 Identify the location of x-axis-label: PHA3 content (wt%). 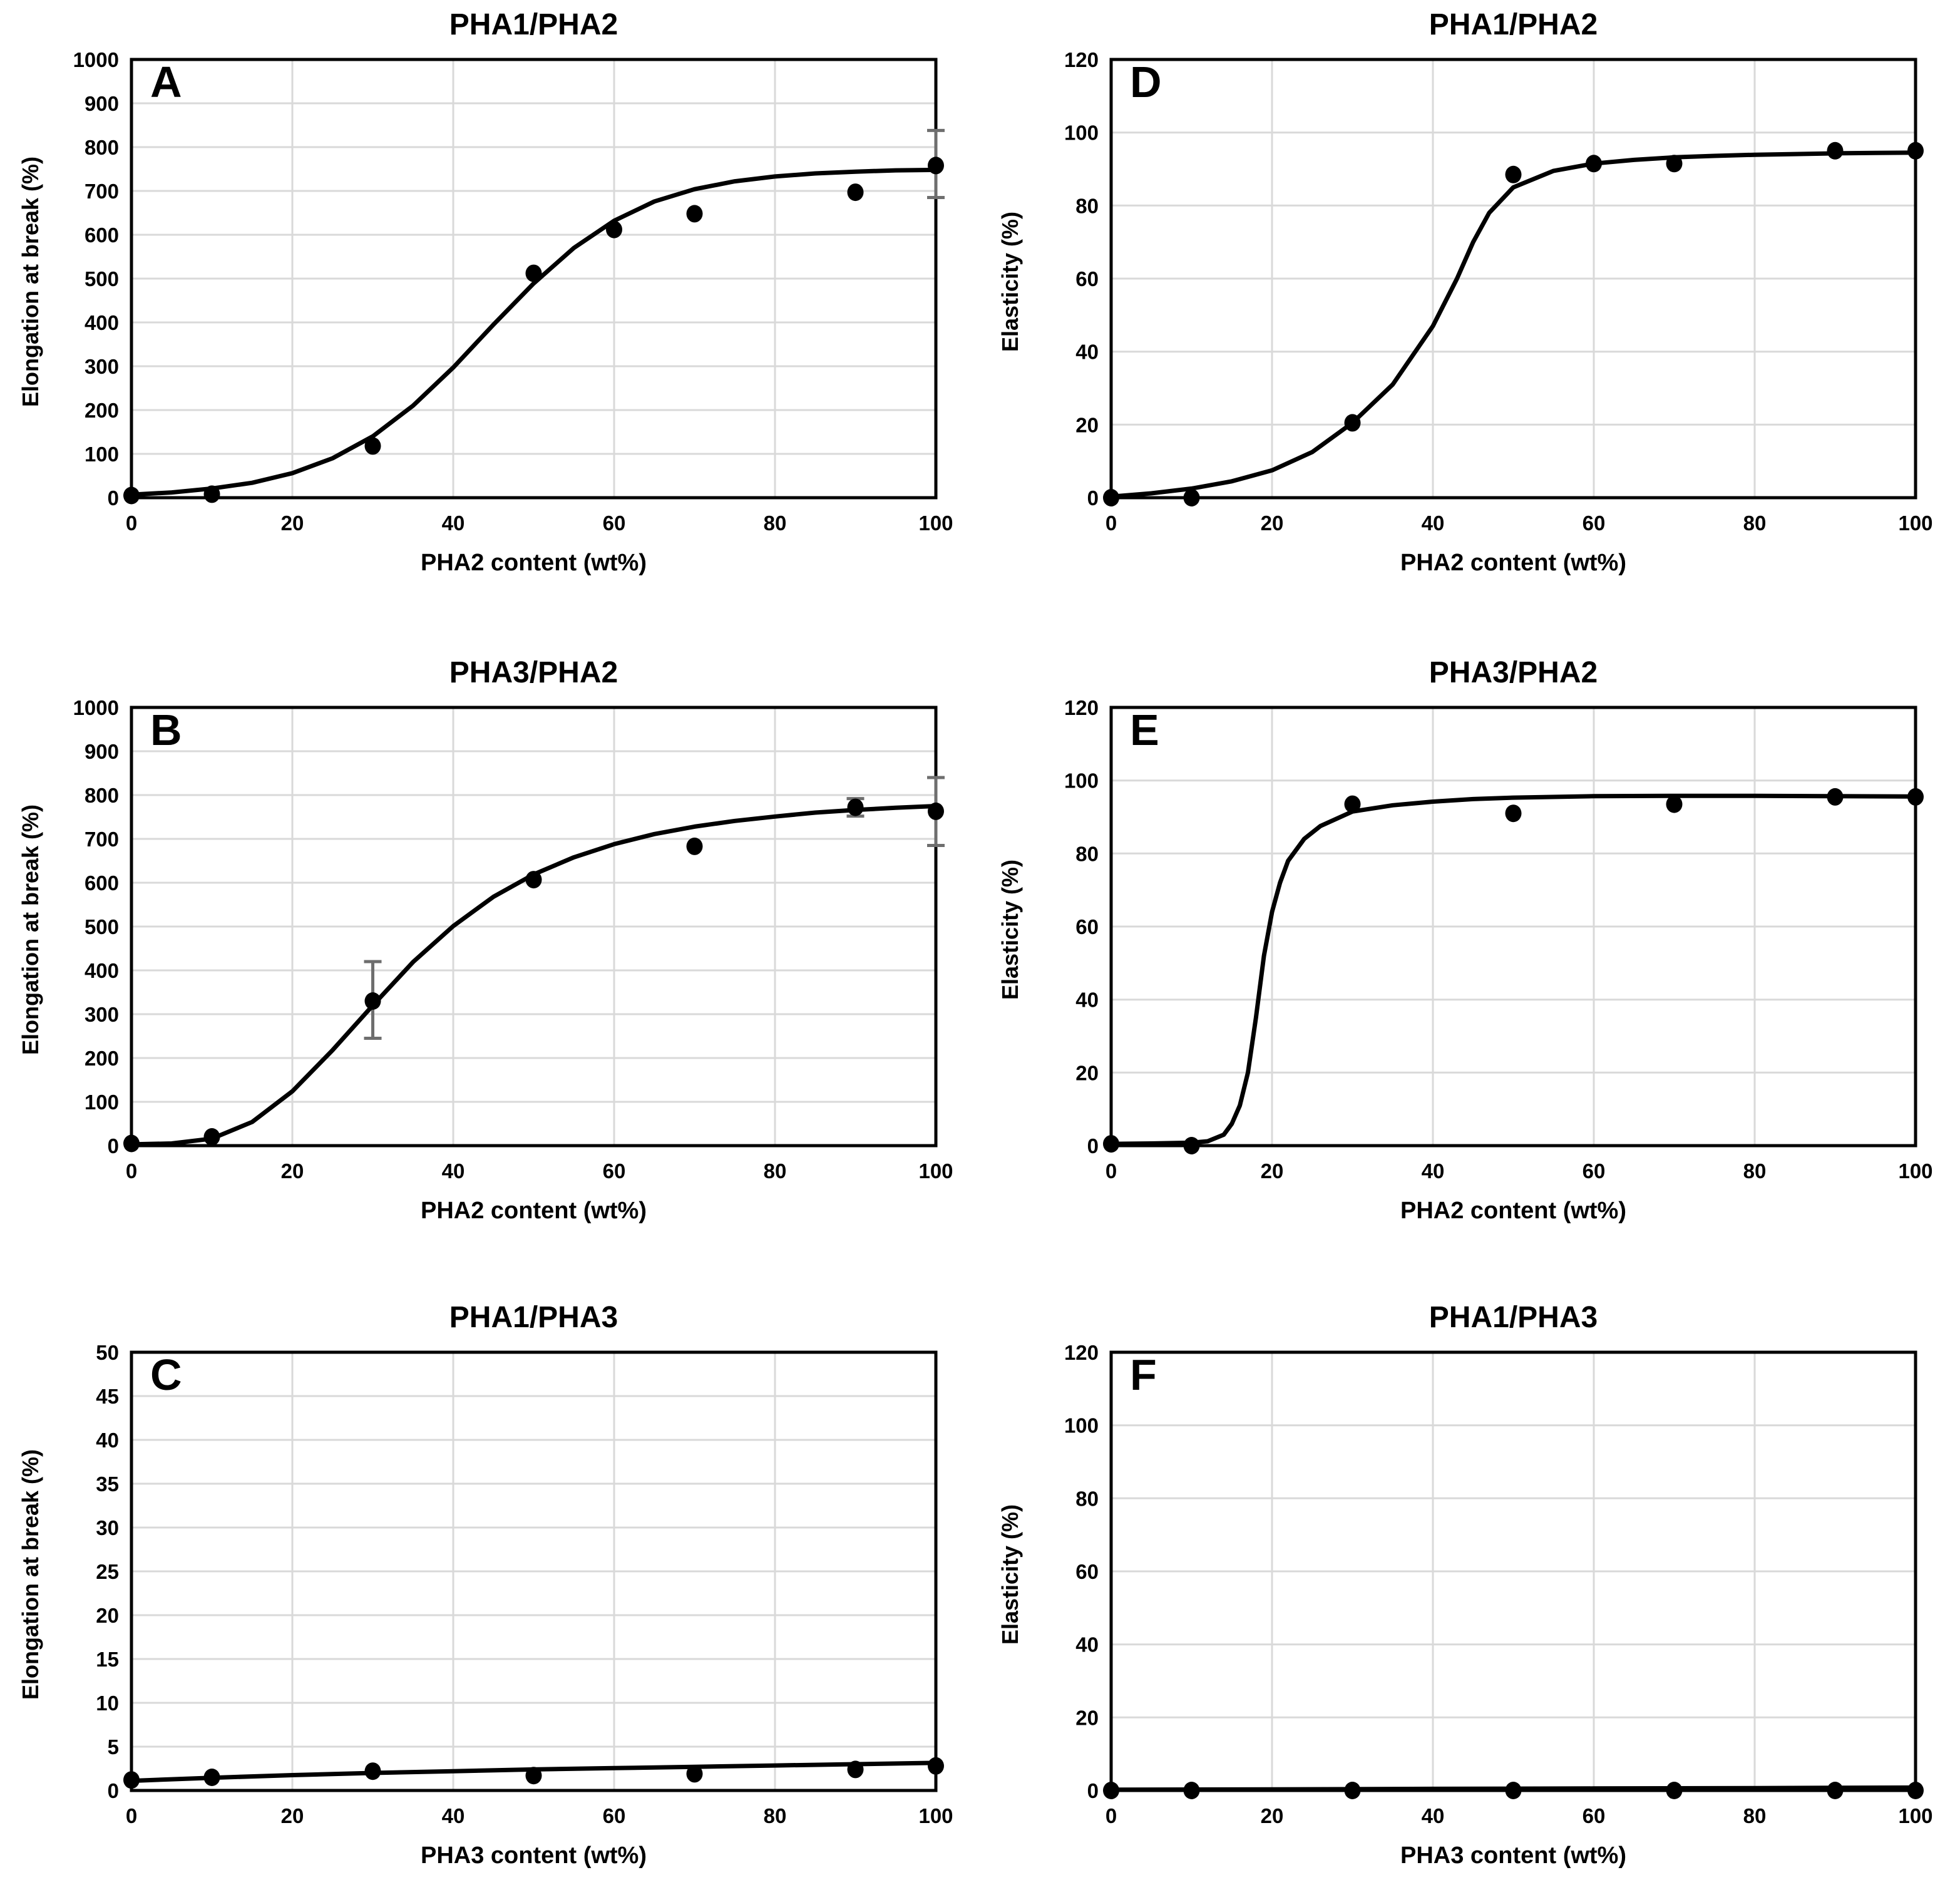
(534, 1855).